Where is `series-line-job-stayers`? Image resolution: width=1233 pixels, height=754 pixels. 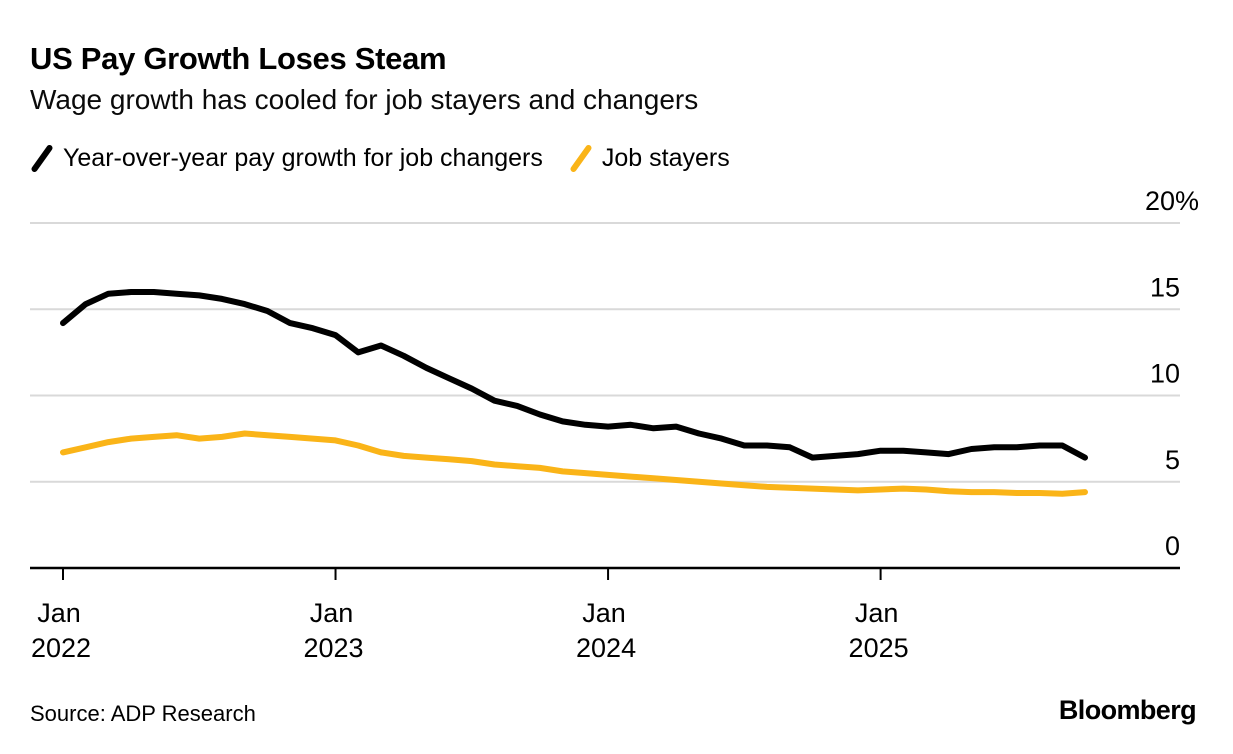 series-line-job-stayers is located at coordinates (574, 463).